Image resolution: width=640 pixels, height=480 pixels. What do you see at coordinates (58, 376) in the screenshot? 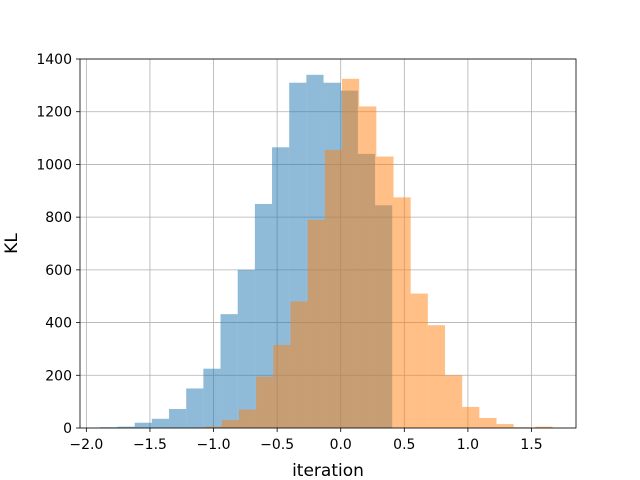
I see `y-tick-label: 200` at bounding box center [58, 376].